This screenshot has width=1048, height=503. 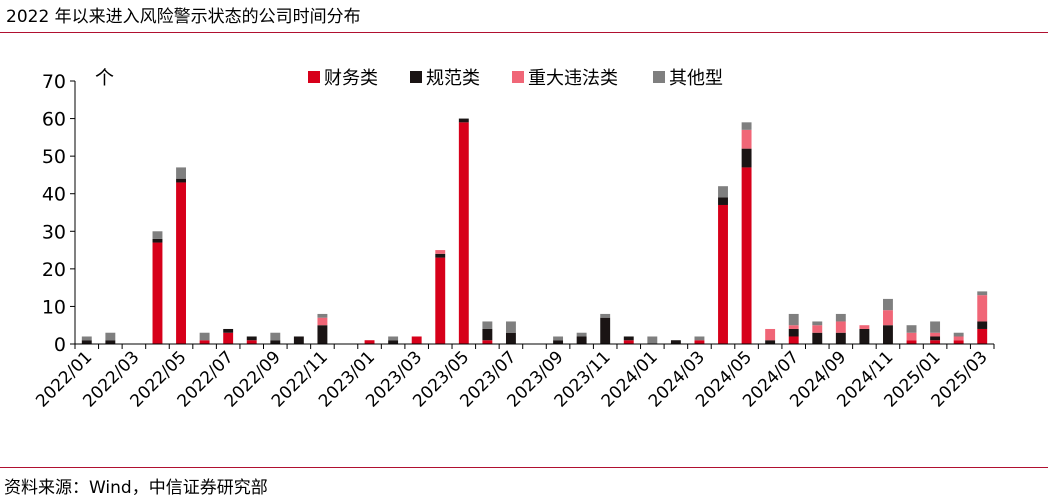 What do you see at coordinates (935, 334) in the screenshot?
I see `bar-segment-2025/01-s2` at bounding box center [935, 334].